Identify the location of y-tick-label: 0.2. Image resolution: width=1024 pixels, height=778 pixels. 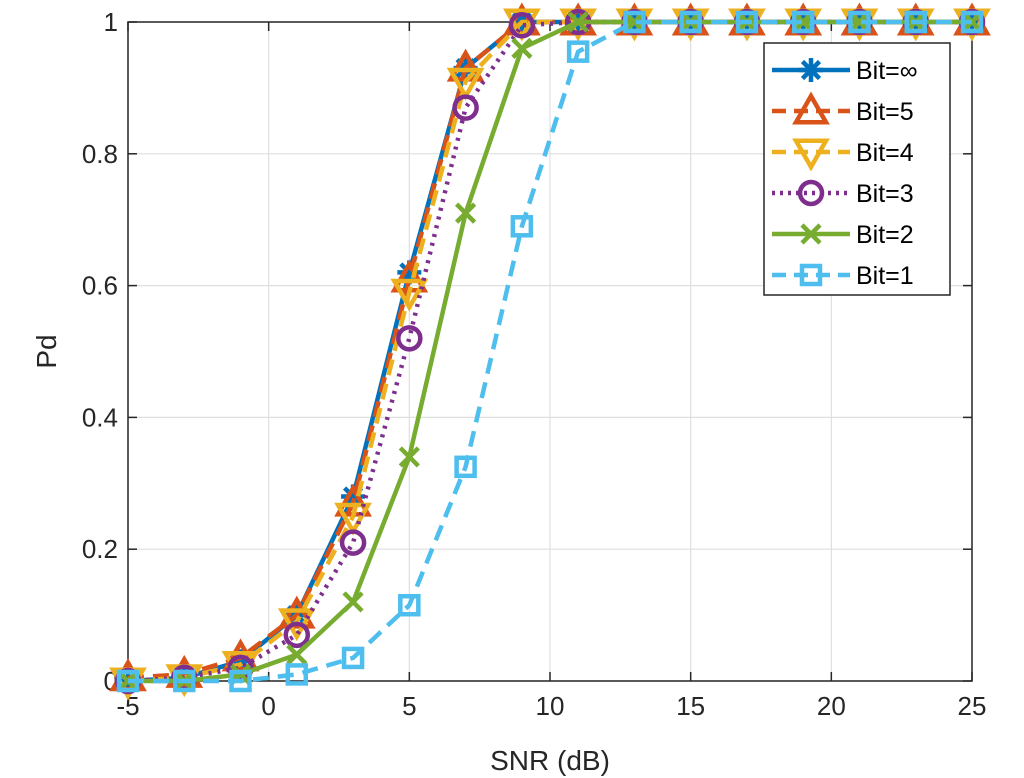
(100, 549).